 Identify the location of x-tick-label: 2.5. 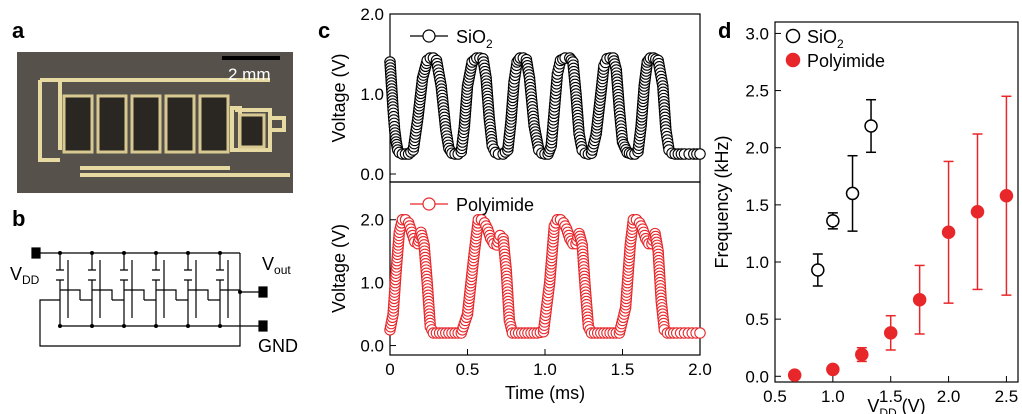
(1007, 396).